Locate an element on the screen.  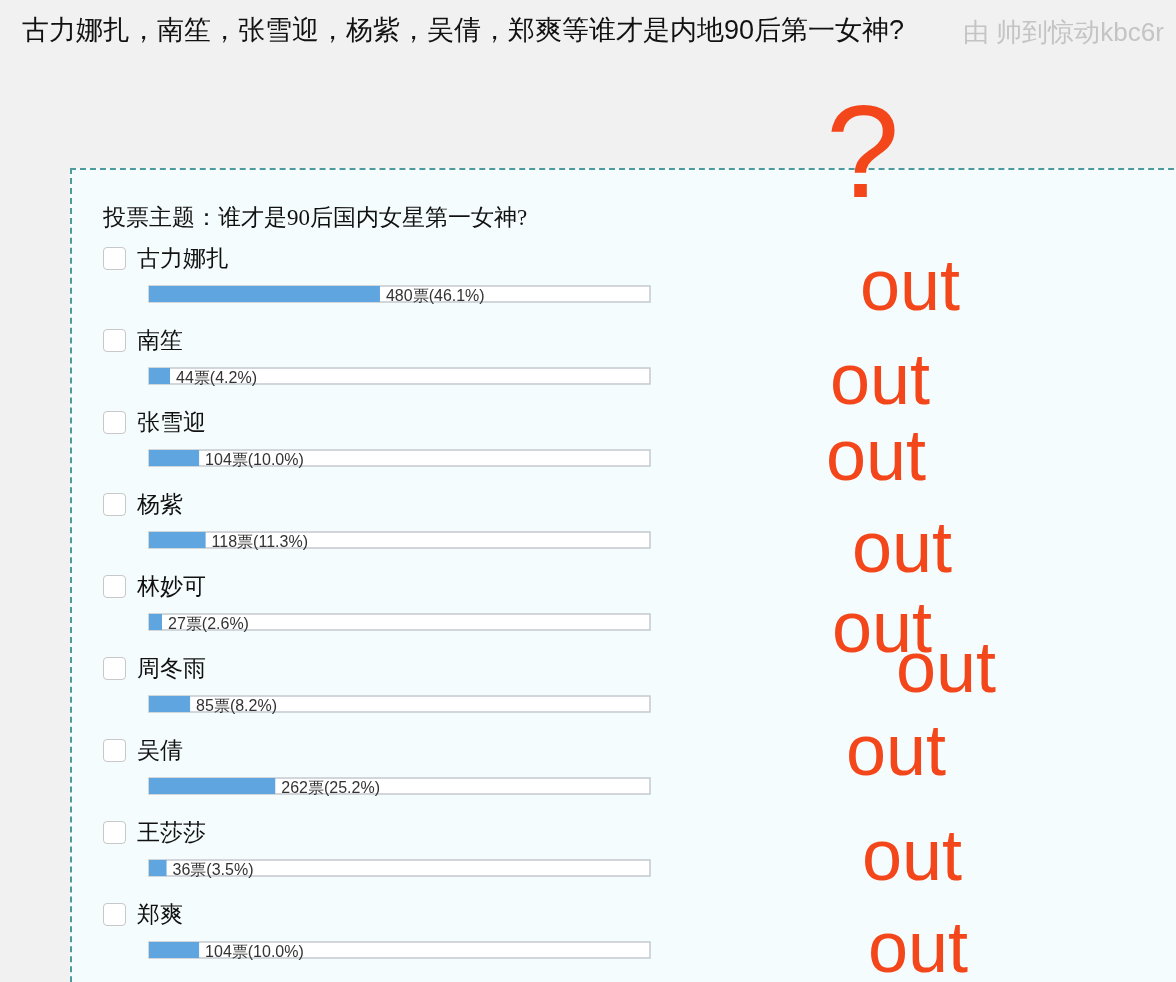
y-tick-label: 古力娜扎 is located at coordinates (183, 258).